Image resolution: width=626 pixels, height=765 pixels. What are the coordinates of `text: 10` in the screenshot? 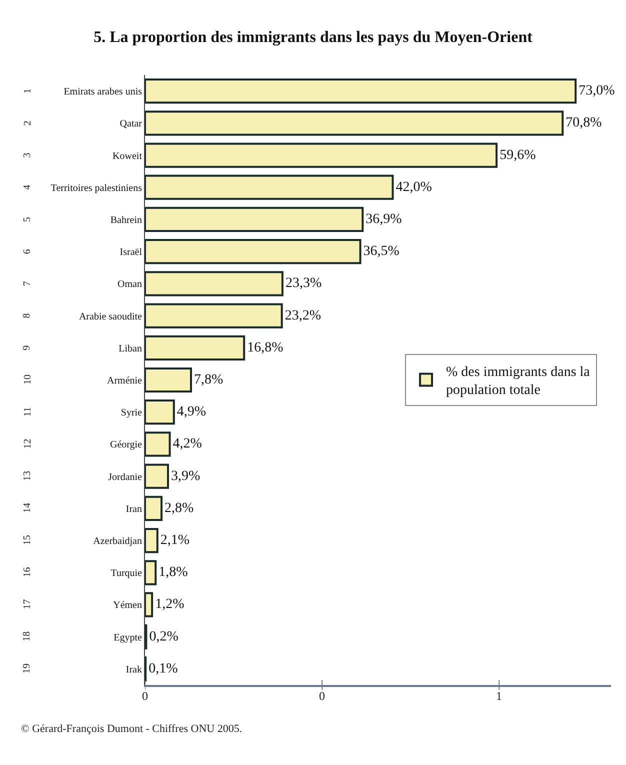 It's located at (28, 379).